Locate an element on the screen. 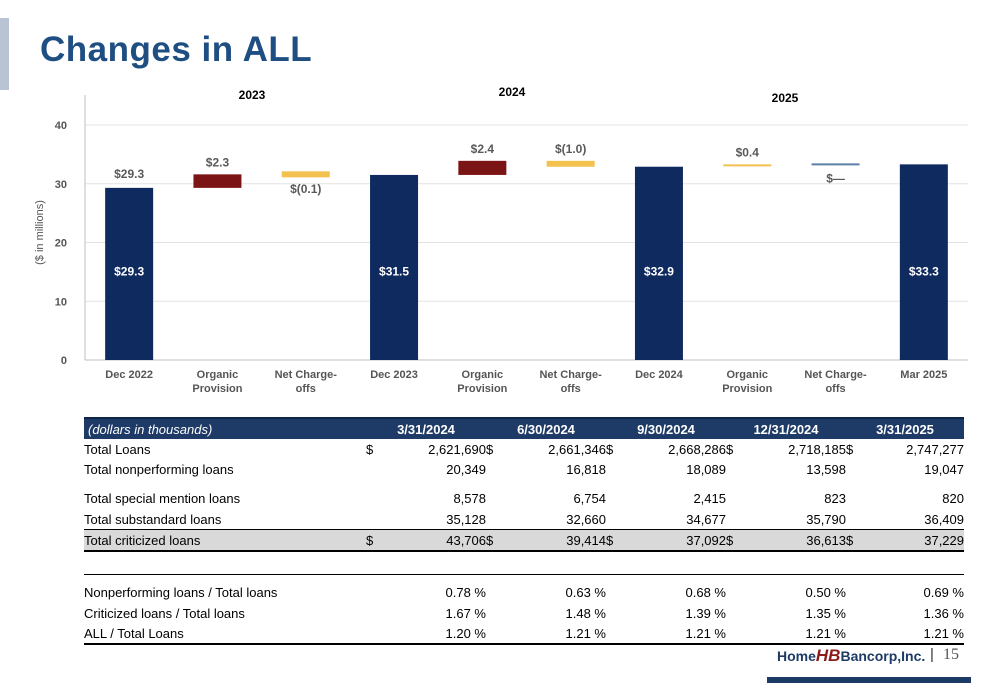 This screenshot has width=1000, height=685. year-label: 2024 is located at coordinates (512, 92).